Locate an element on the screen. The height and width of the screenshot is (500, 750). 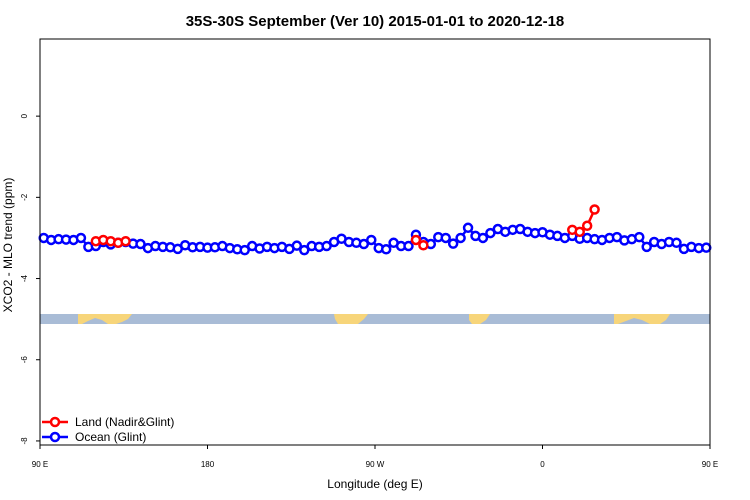
ocean-strip is located at coordinates (375, 319).